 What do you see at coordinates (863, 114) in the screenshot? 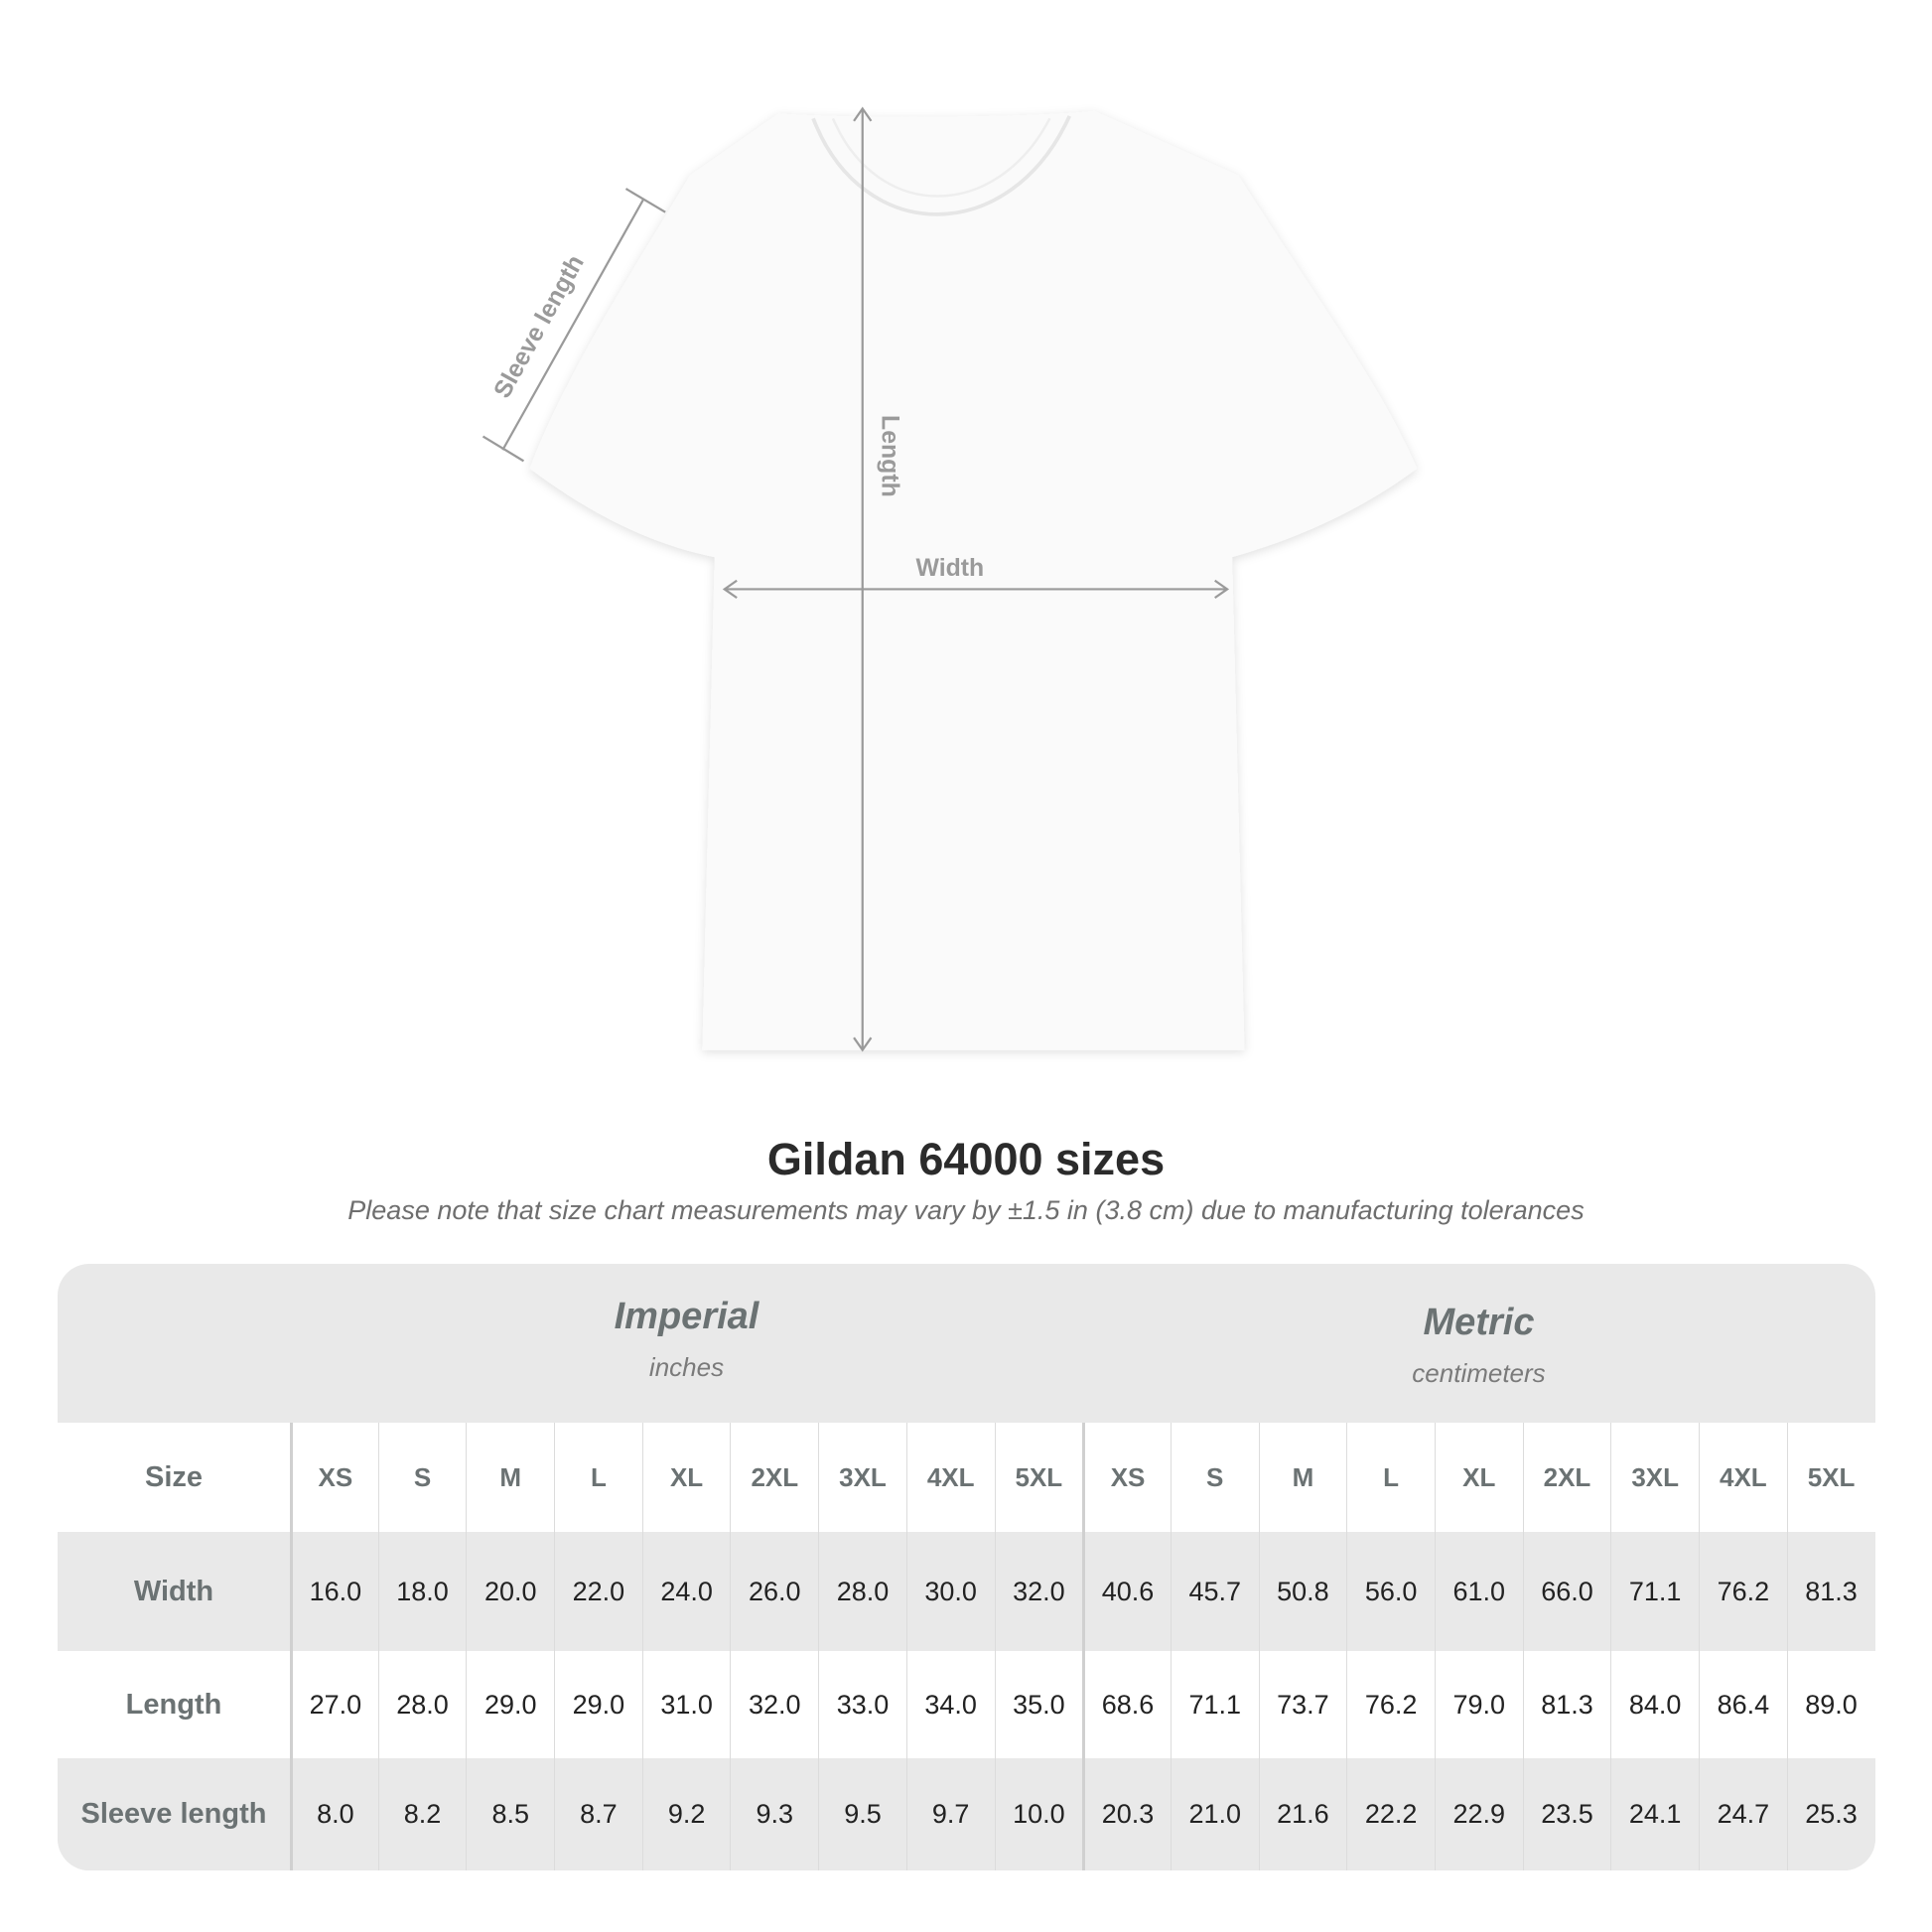
I see `length-arrow-top` at bounding box center [863, 114].